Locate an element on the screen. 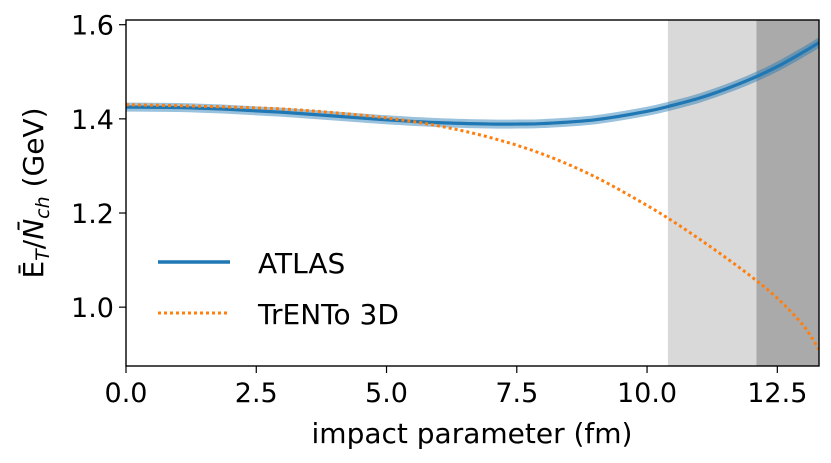 This screenshot has width=831, height=463. y-axis: 1.0 1.2 1.4 1.6 is located at coordinates (98, 167).